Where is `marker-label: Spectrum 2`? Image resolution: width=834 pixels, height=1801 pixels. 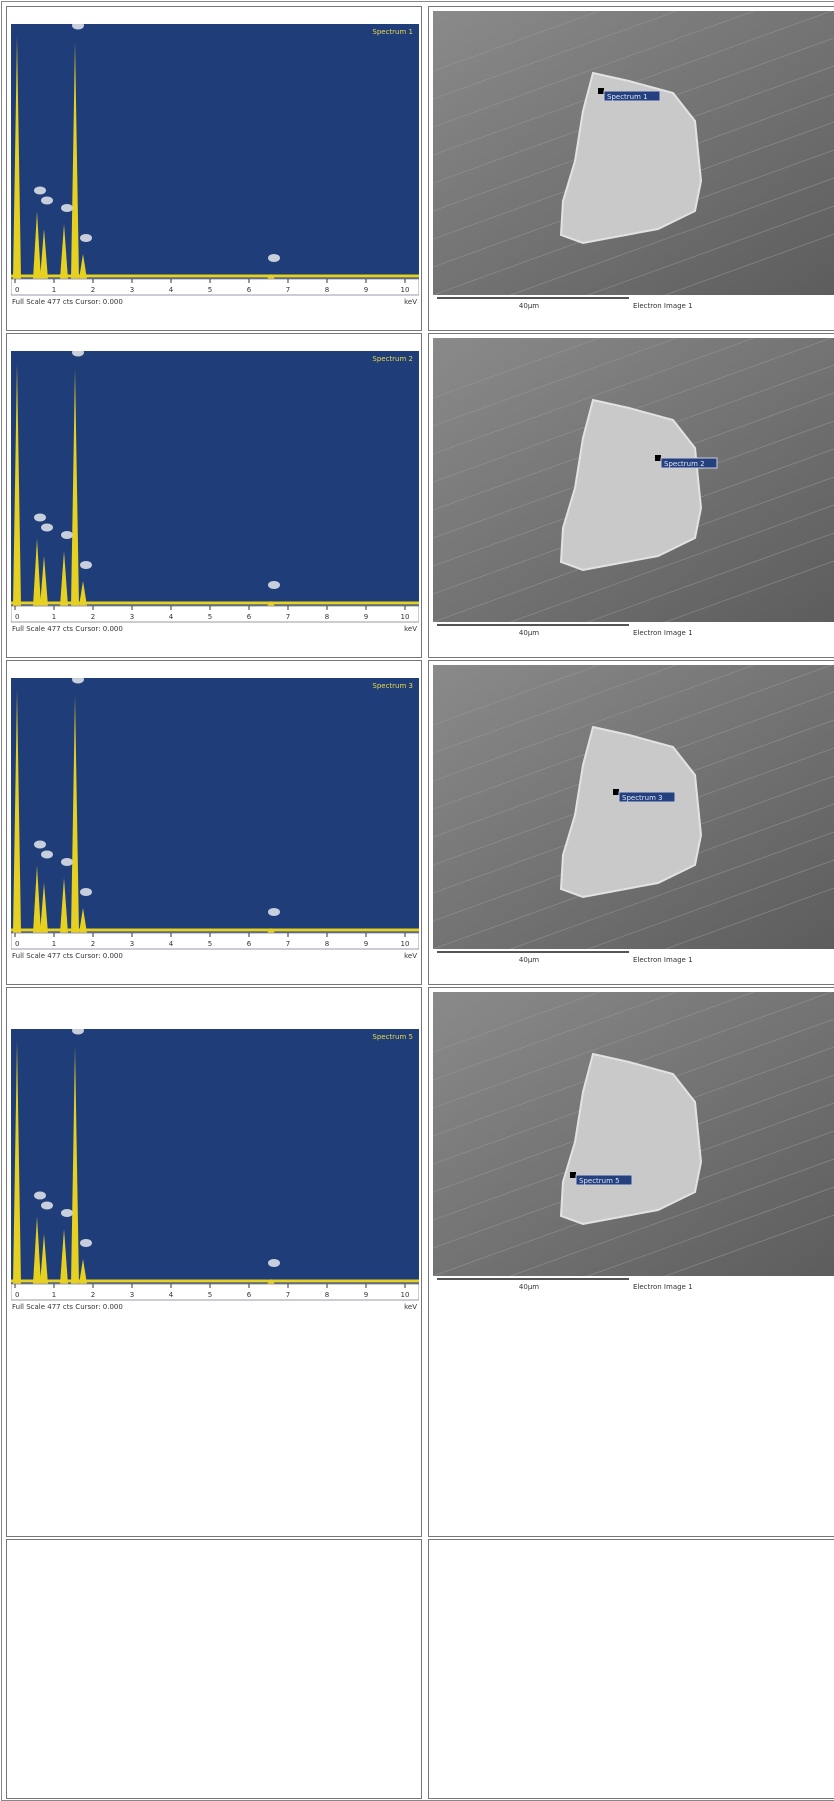
marker-label: Spectrum 2 is located at coordinates (684, 464).